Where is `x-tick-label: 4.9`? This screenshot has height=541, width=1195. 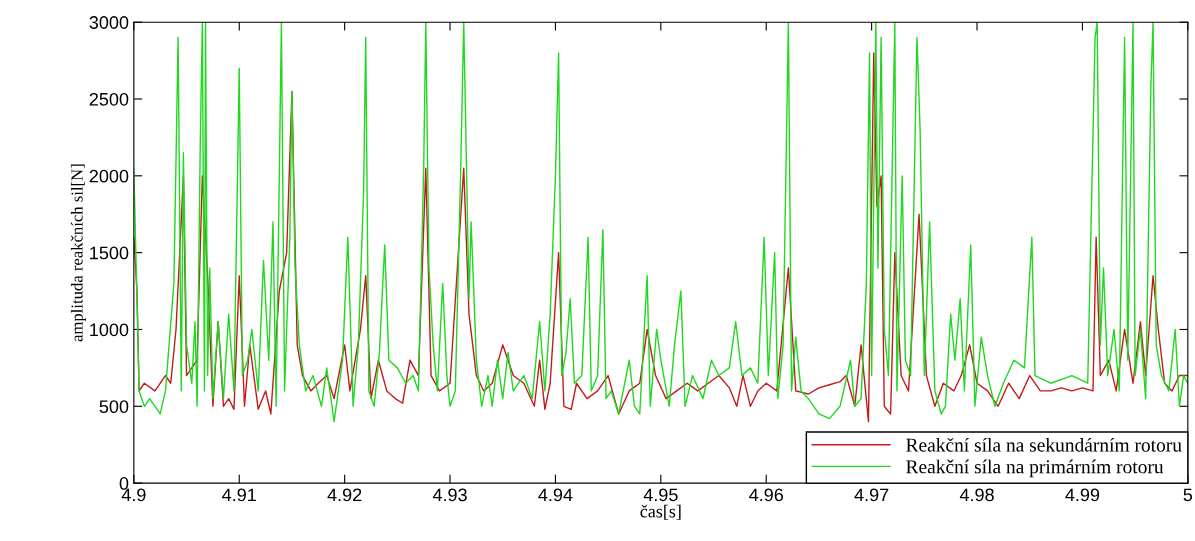
x-tick-label: 4.9 is located at coordinates (133, 495).